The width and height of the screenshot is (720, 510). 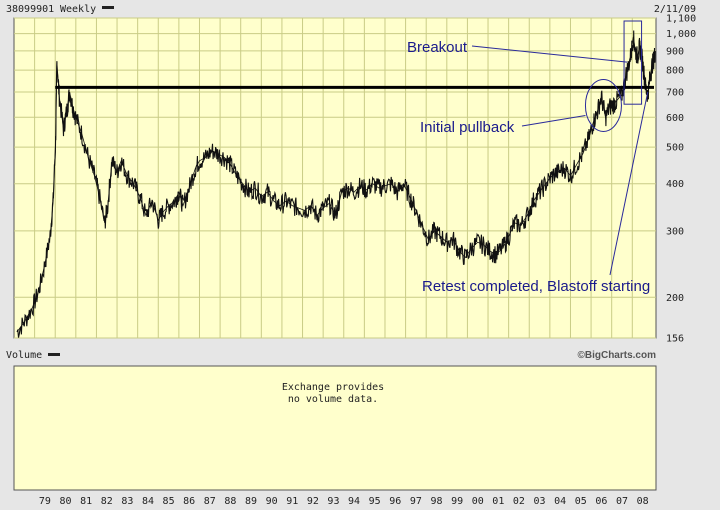 What do you see at coordinates (549, 54) in the screenshot?
I see `breakout-pointer-line` at bounding box center [549, 54].